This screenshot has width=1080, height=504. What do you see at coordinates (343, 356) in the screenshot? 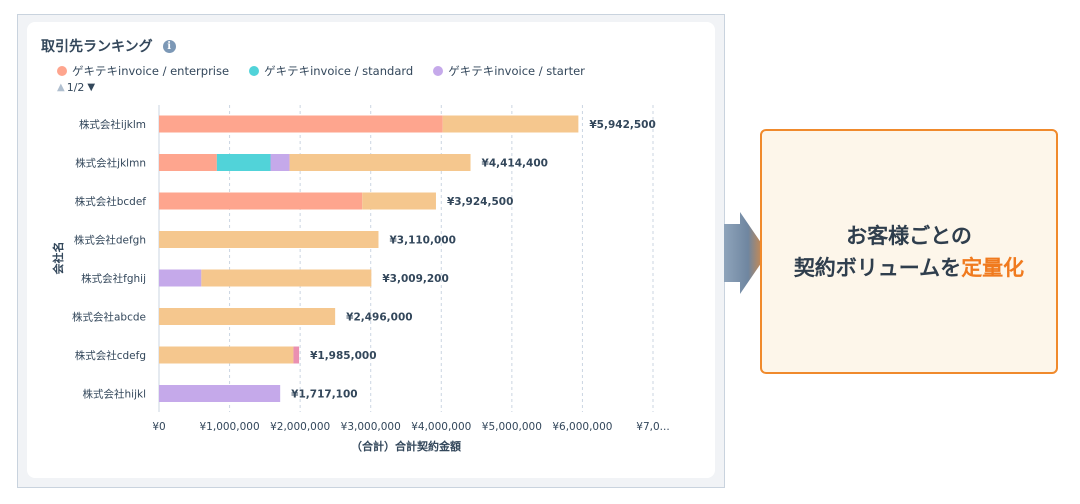
I see `total-label: ¥1,985,000` at bounding box center [343, 356].